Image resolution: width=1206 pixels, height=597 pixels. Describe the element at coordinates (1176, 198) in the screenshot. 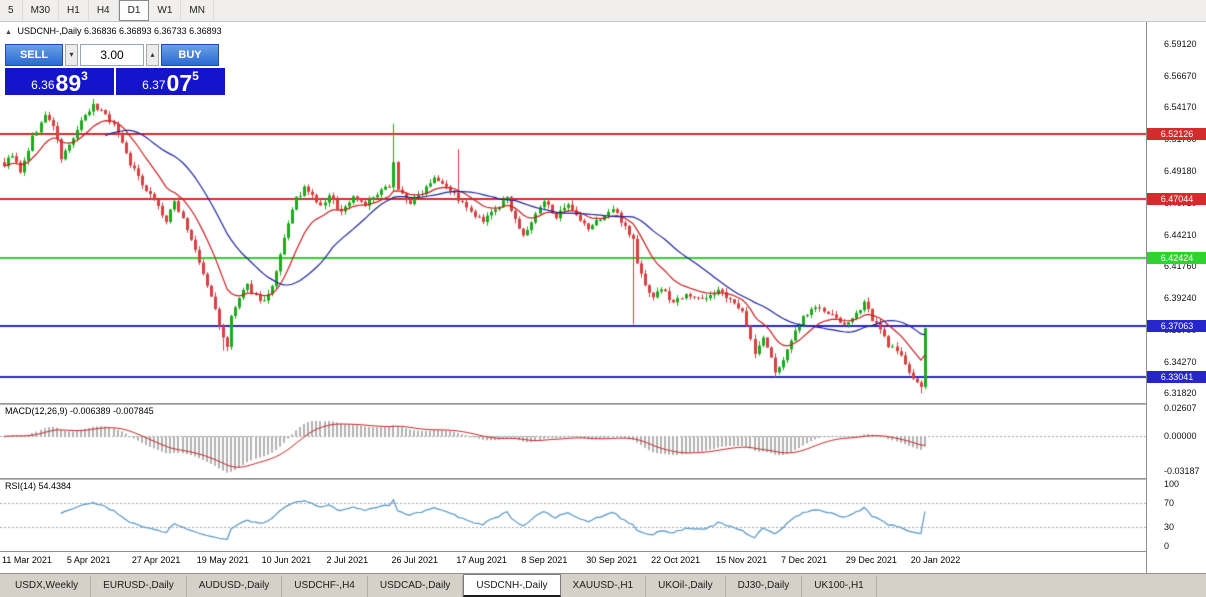

I see `hline-price-badge: 6.47044` at that location.